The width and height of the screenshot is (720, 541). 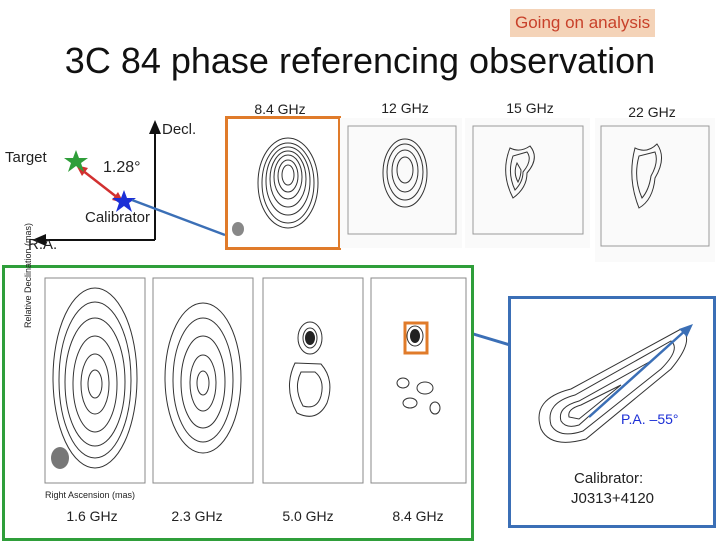 I want to click on bottom-freq-label: 8.4 GHz, so click(x=418, y=516).